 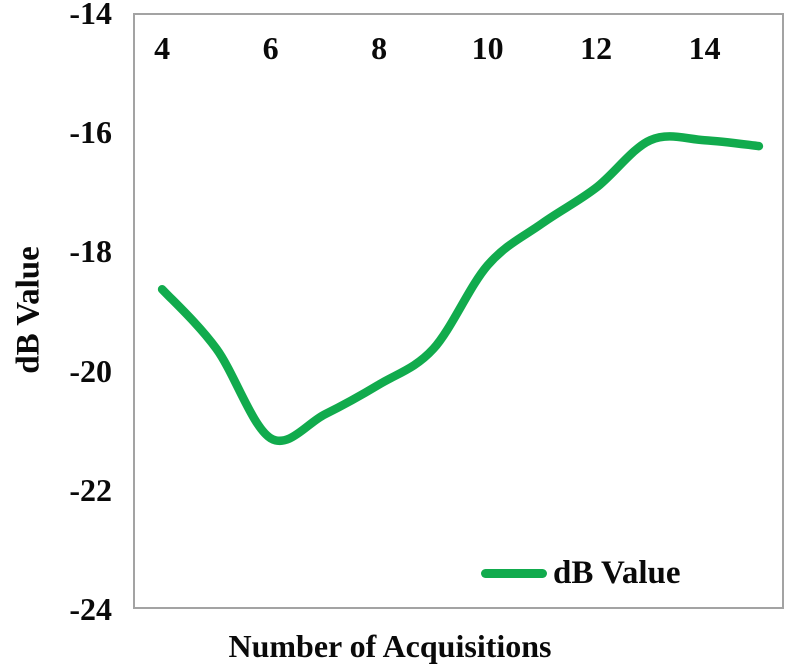 I want to click on x-tick-label: 12, so click(x=596, y=48).